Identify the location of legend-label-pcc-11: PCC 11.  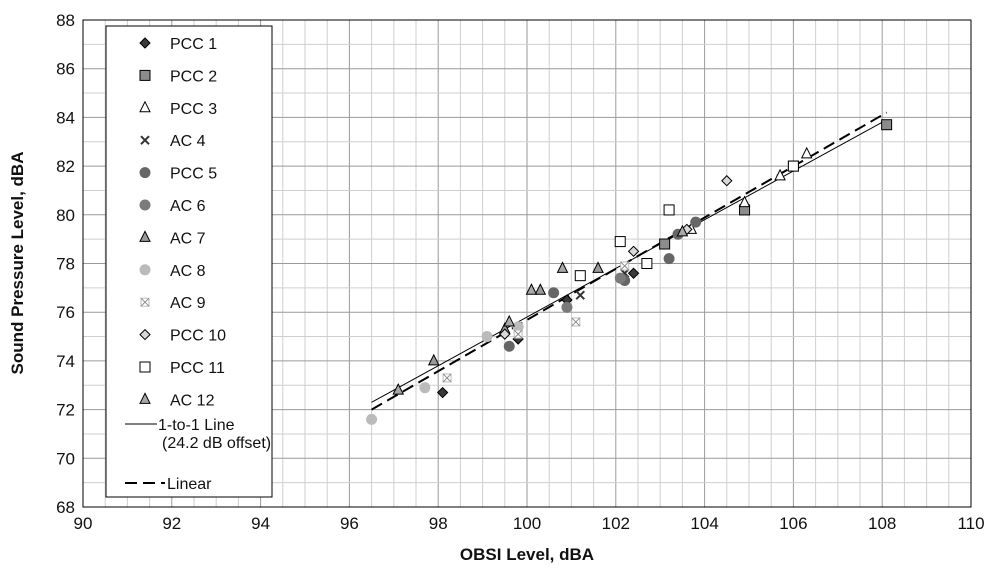
(197, 368).